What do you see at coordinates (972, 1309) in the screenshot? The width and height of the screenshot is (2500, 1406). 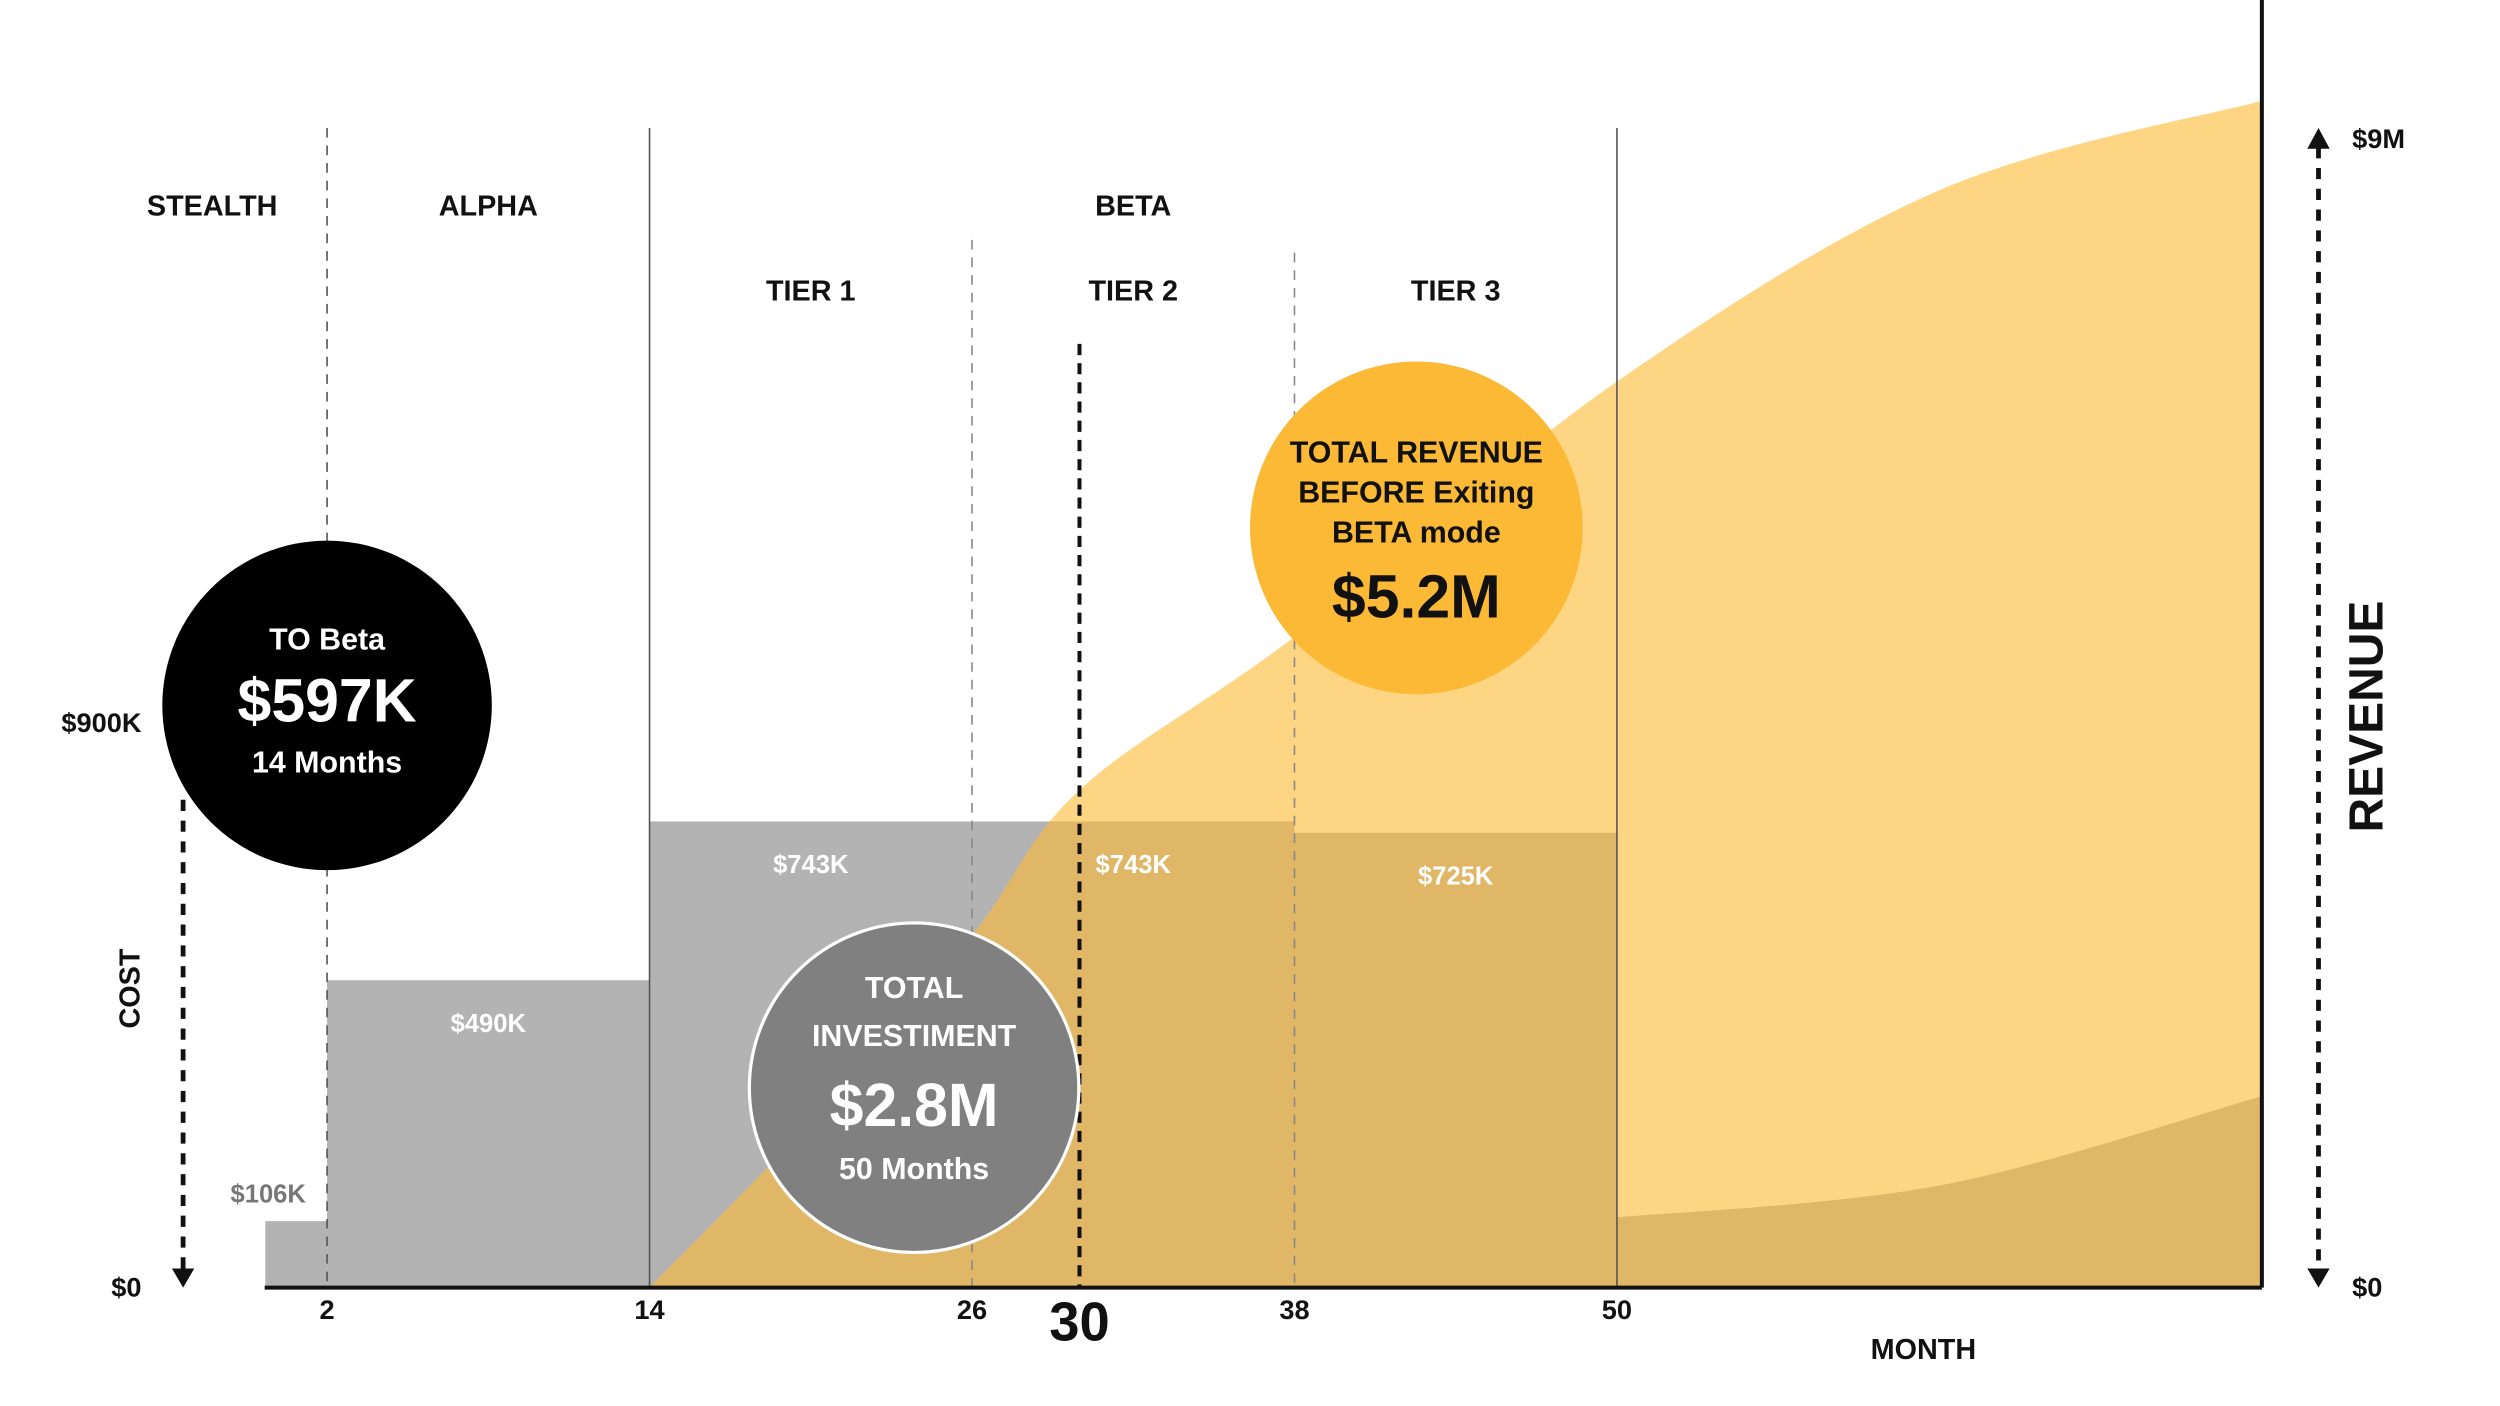 I see `x-tick-label: 26` at bounding box center [972, 1309].